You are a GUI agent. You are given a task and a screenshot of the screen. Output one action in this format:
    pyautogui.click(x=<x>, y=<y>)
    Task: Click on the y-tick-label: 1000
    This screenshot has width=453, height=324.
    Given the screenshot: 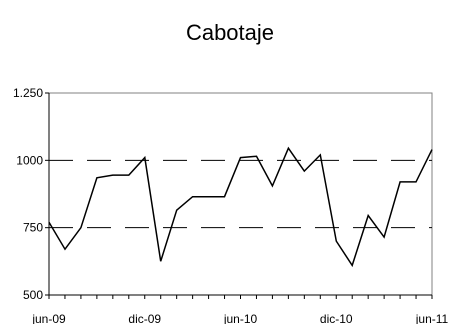 What is the action you would take?
    pyautogui.click(x=29, y=160)
    